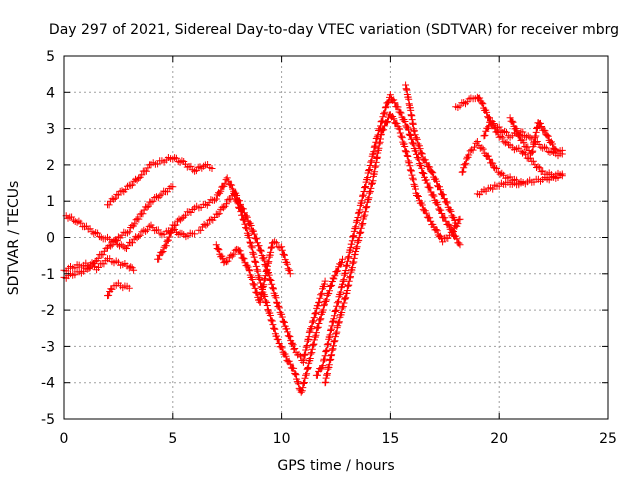 The image size is (640, 480). Describe the element at coordinates (50, 57) in the screenshot. I see `y-tick-label: 5` at that location.